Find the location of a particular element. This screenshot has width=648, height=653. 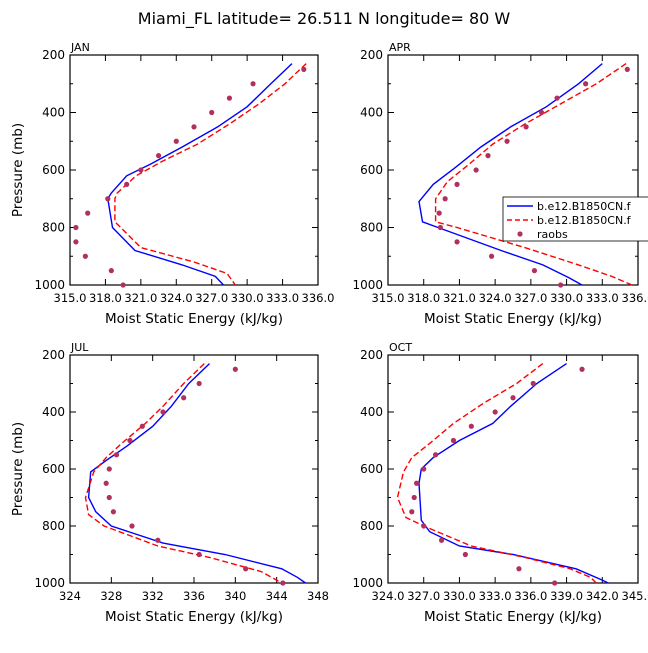

x-tick-label: 336 is located at coordinates (194, 596).